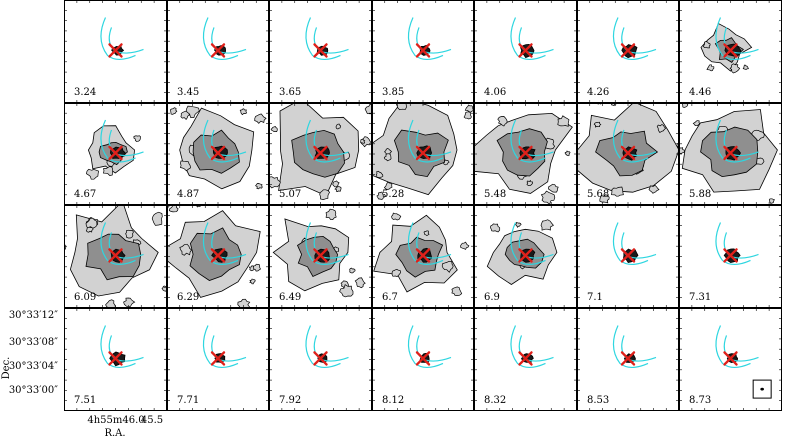 Image resolution: width=789 pixels, height=439 pixels. Describe the element at coordinates (85, 92) in the screenshot. I see `channel-velocity-label: 3.24` at that location.